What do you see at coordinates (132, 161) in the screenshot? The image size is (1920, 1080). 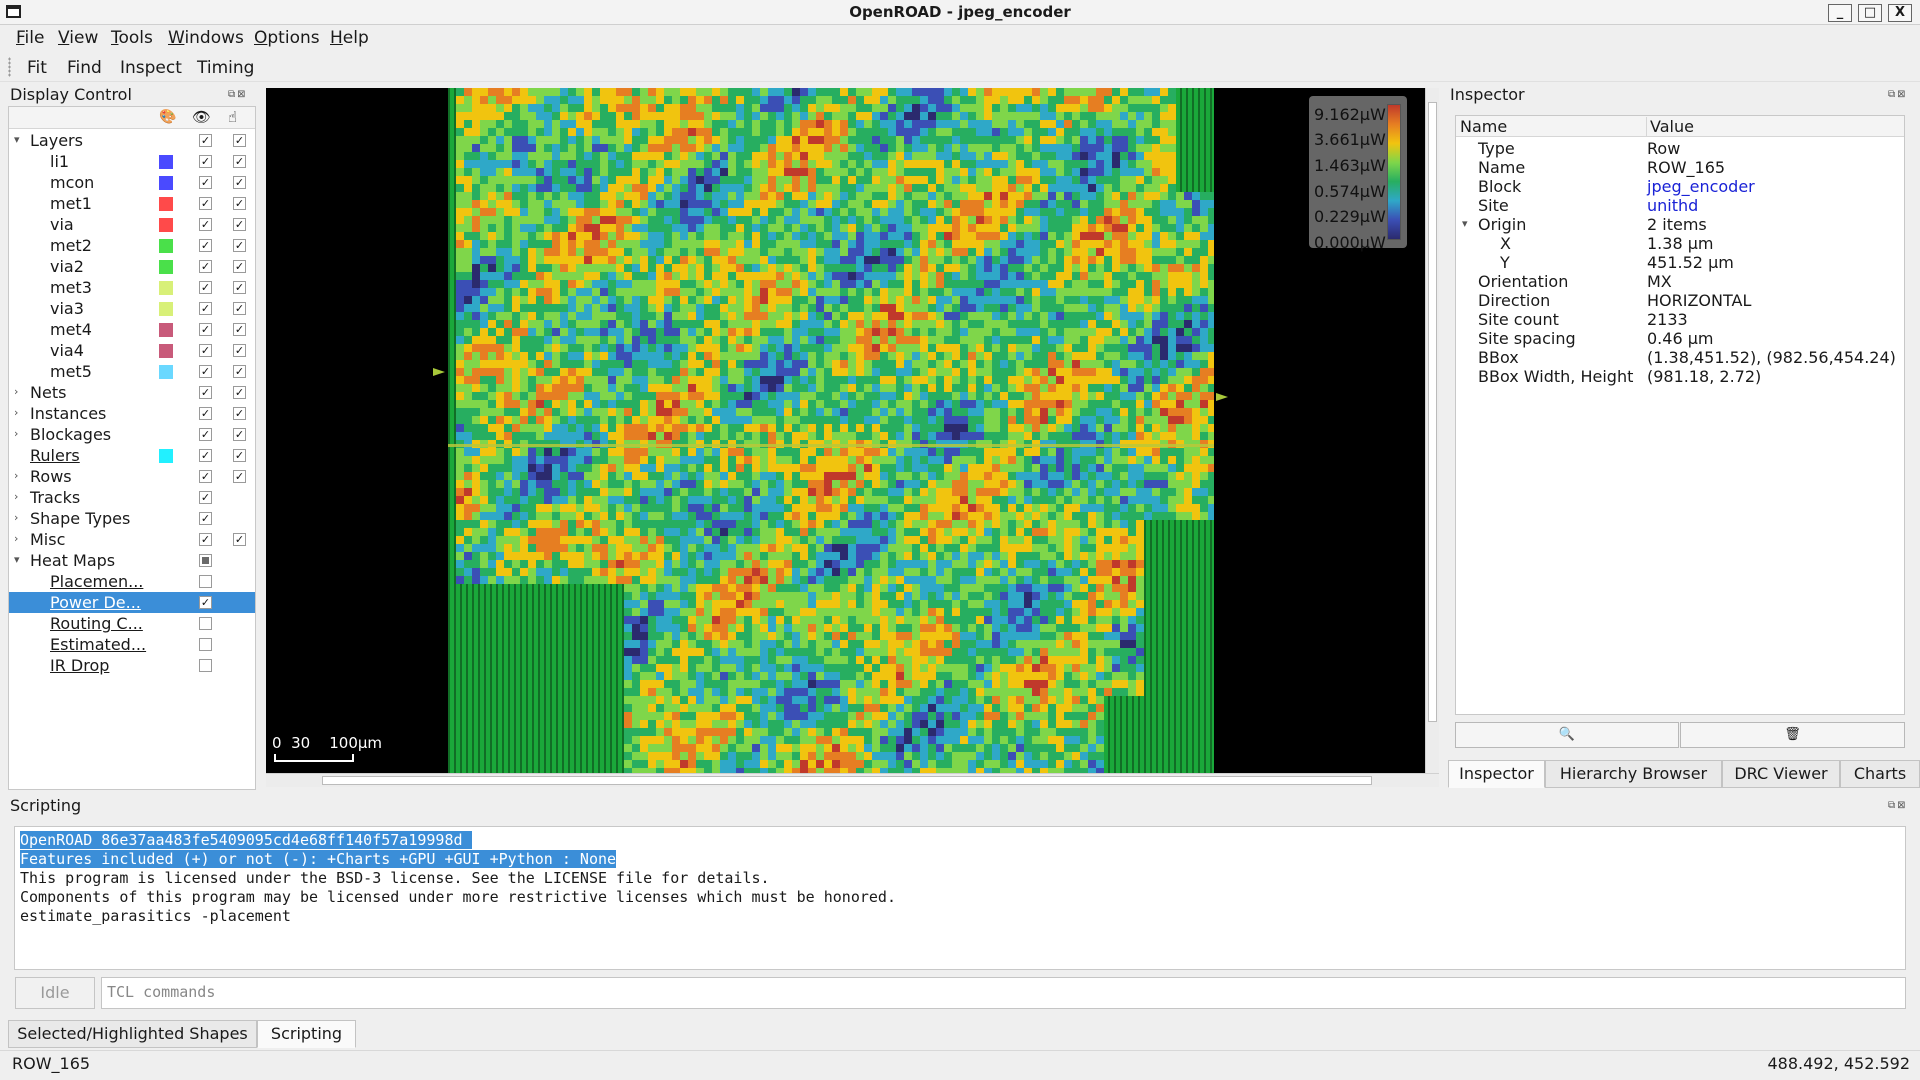 I see `display-row-li1: li1 ✓ ✓` at bounding box center [132, 161].